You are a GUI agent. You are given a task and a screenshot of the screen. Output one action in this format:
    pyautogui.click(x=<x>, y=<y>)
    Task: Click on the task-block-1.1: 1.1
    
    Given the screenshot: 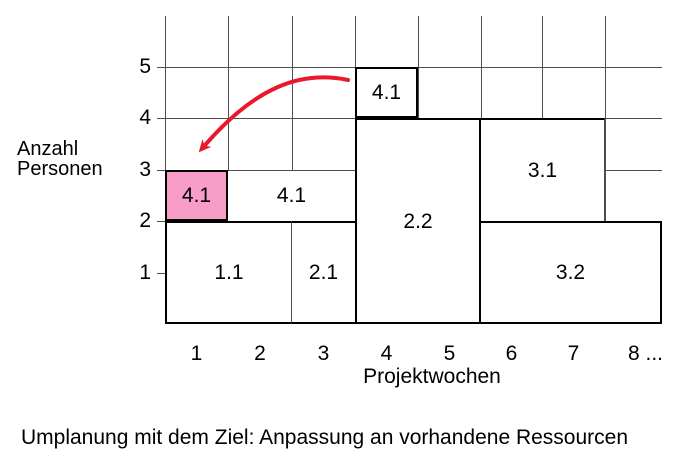 What is the action you would take?
    pyautogui.click(x=228, y=272)
    